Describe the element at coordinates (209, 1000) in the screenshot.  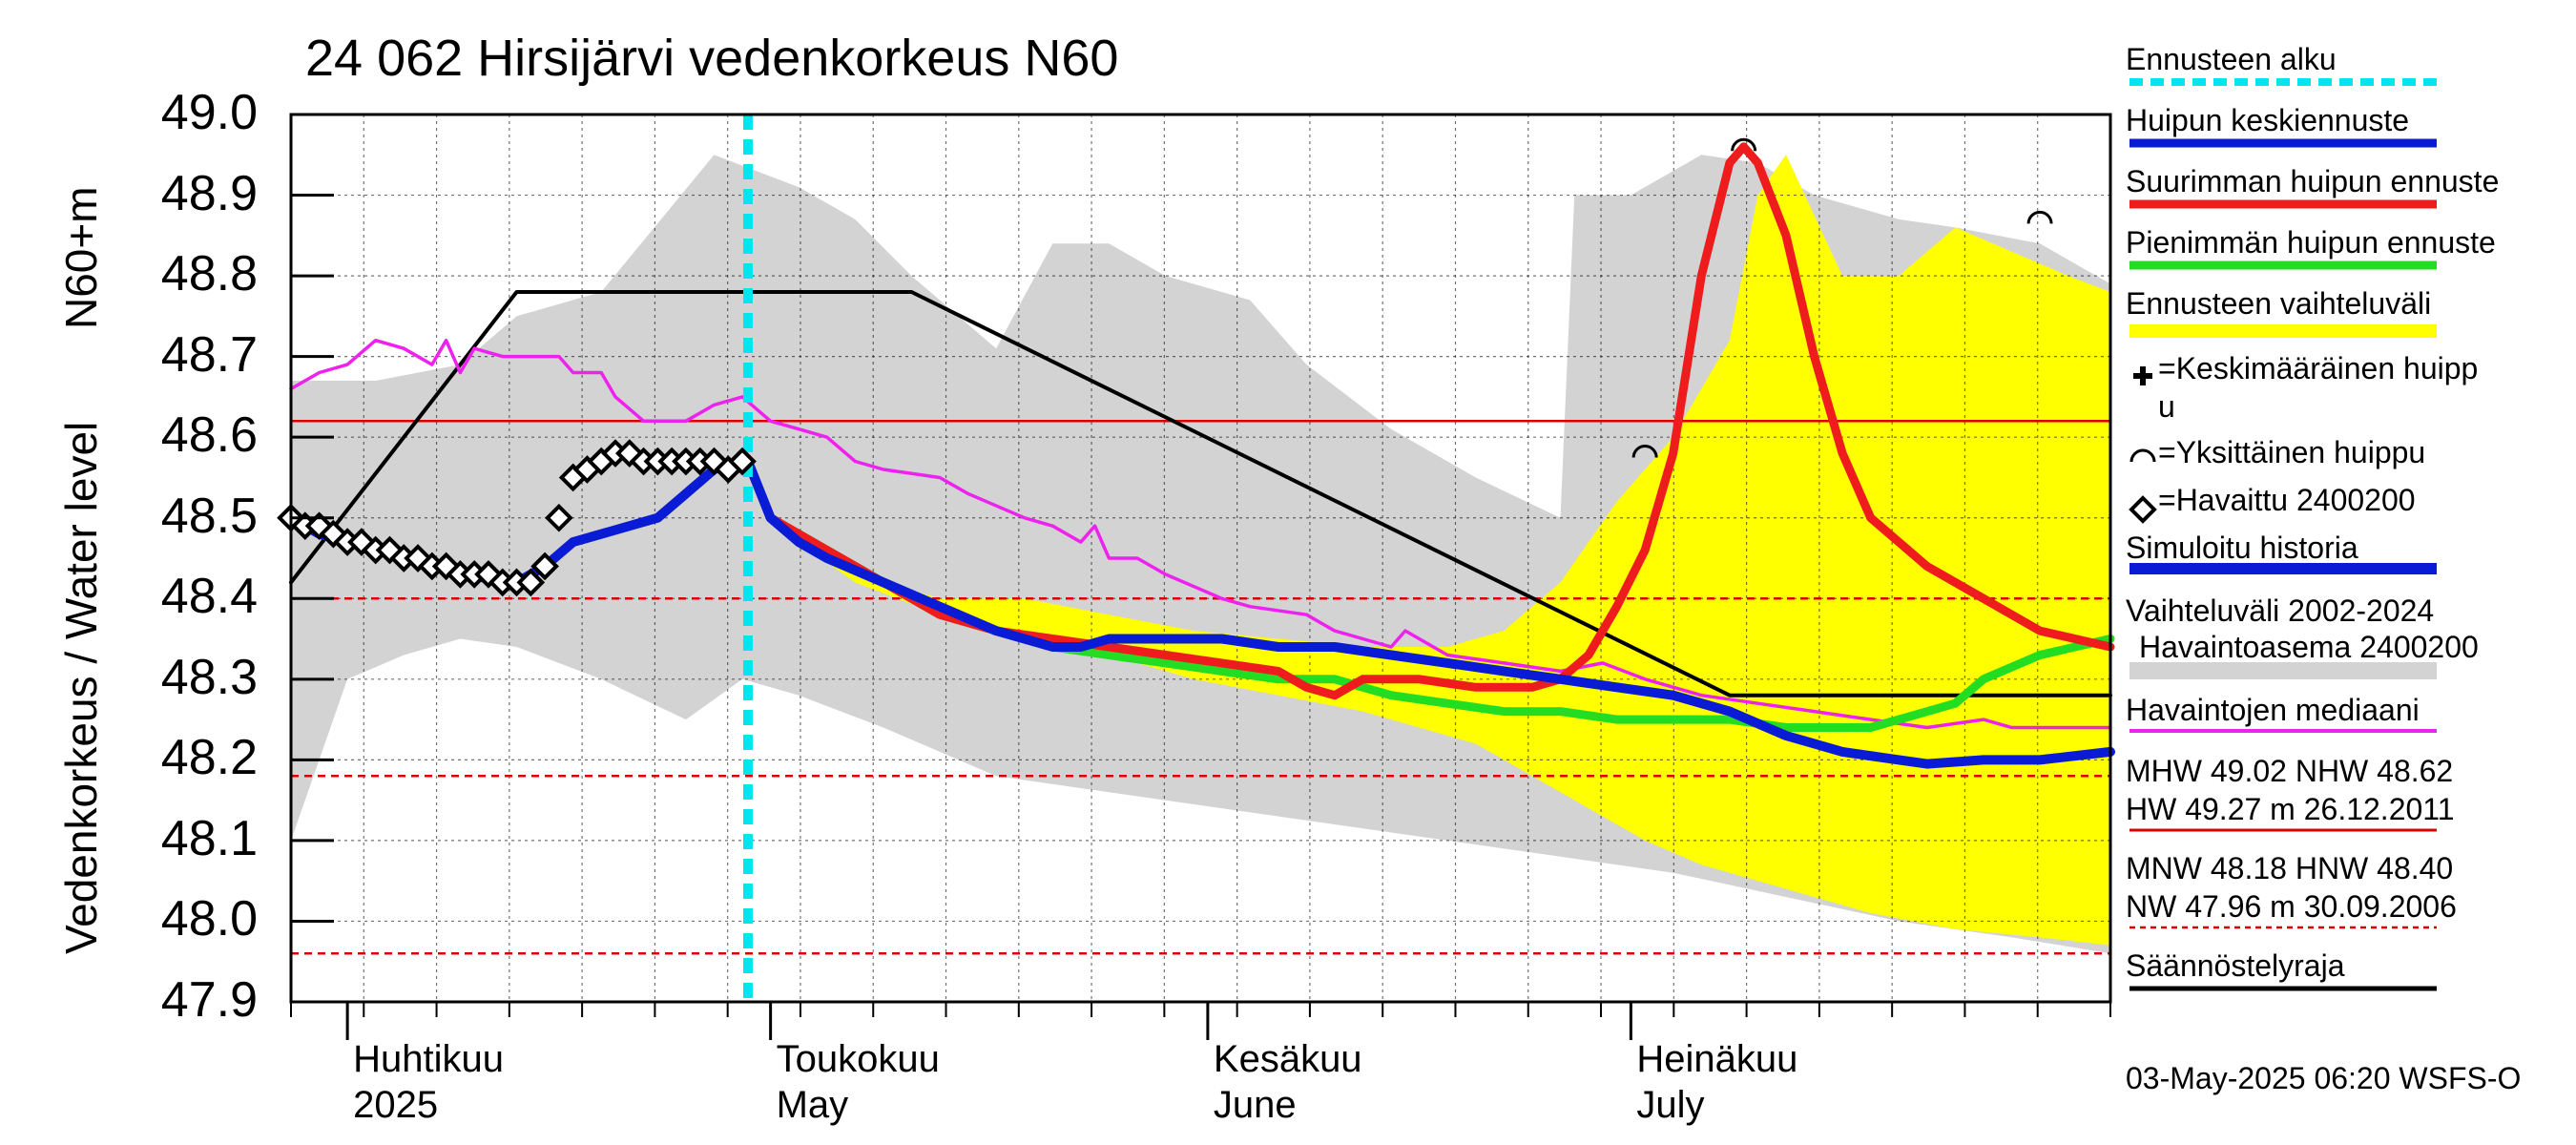
I see `y-tick-label: 47.9` at that location.